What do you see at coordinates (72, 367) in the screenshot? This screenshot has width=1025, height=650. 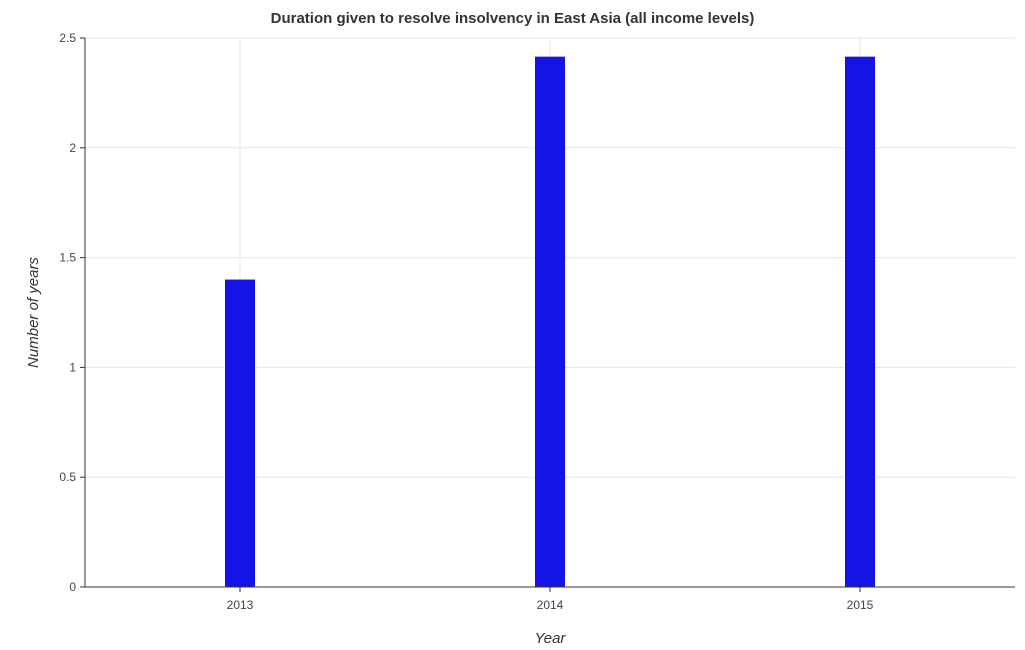 I see `y-tick-label: 1` at bounding box center [72, 367].